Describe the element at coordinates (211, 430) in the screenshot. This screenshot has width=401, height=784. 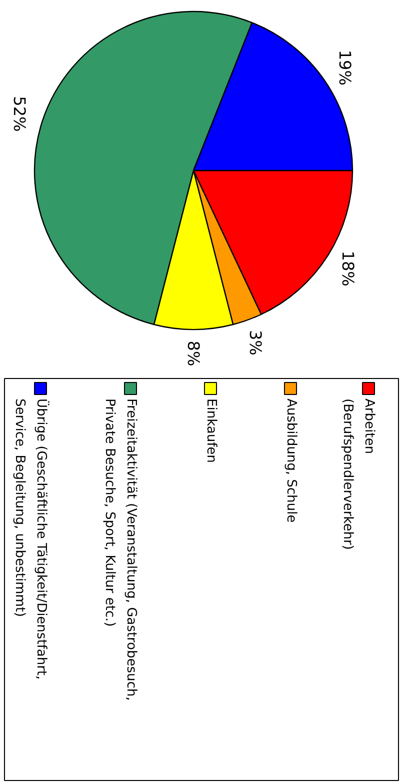
I see `legend-label: Einkaufen` at that location.